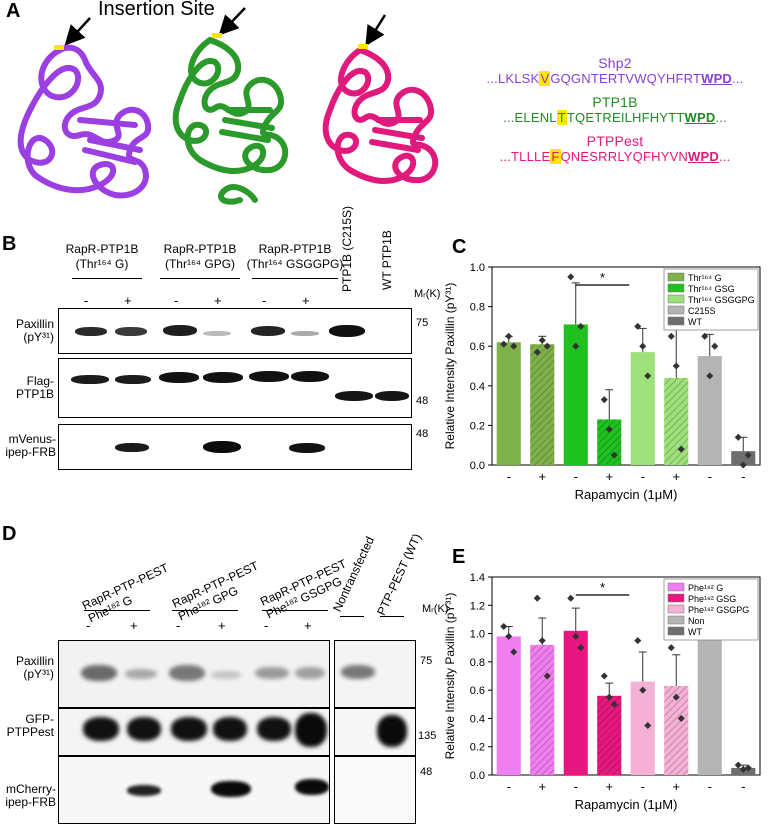 The image size is (770, 830). Describe the element at coordinates (176, 300) in the screenshot. I see `b-sign-3: -` at that location.